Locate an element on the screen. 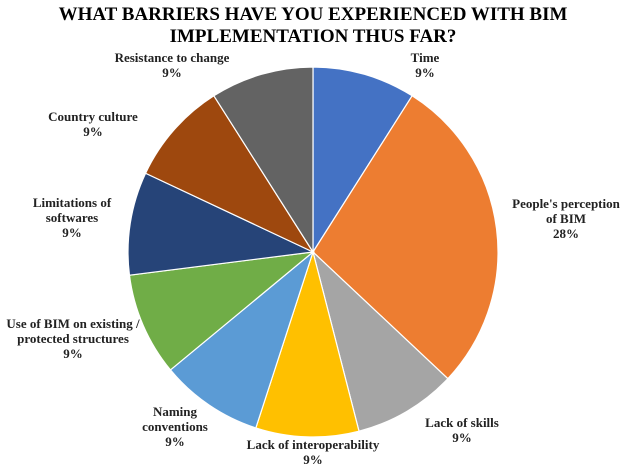  category-label: Limitations of softwares is located at coordinates (72, 210).